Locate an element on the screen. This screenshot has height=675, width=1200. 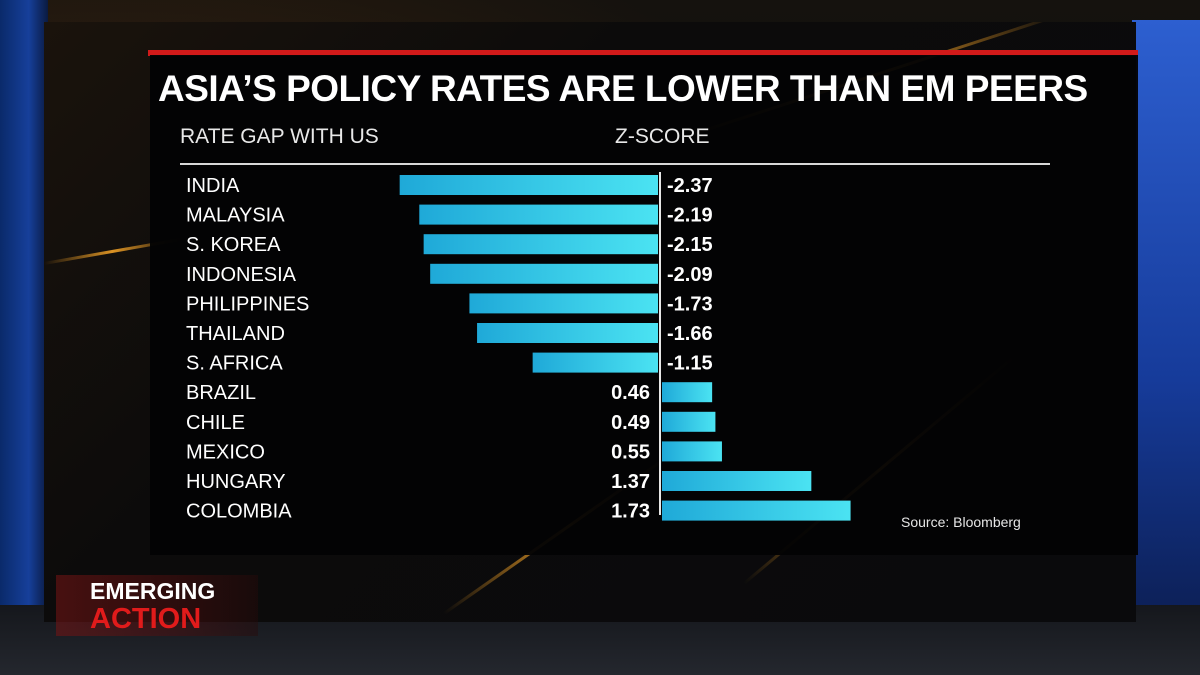
bar-brazil is located at coordinates (687, 392).